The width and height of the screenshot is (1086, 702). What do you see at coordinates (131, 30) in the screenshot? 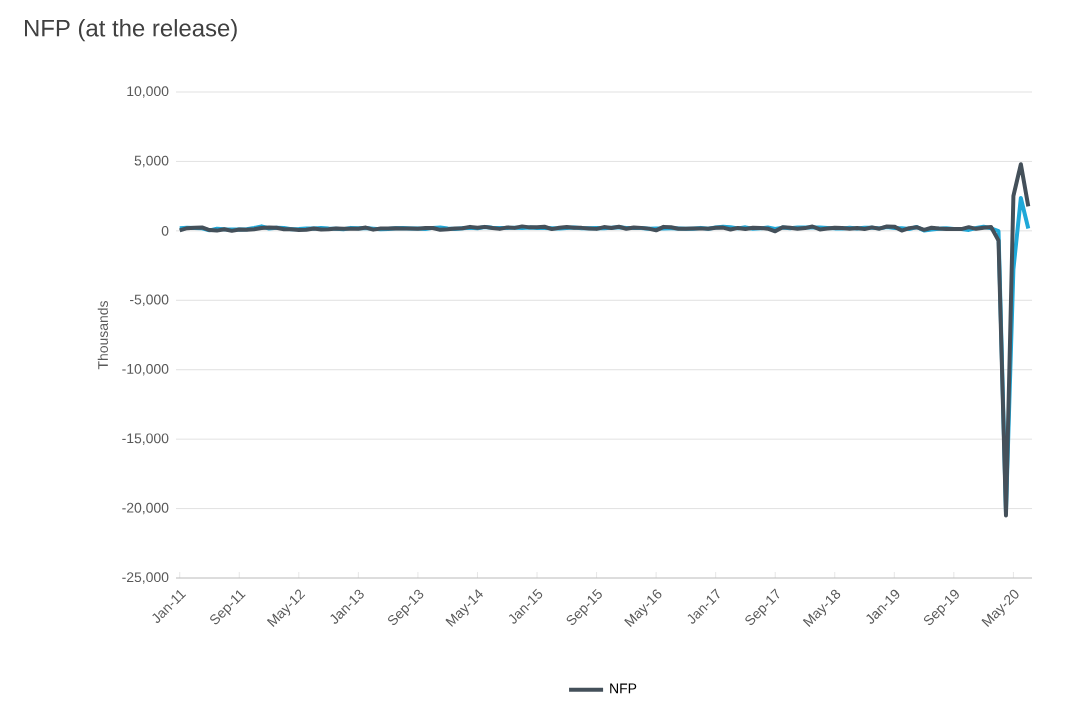
I see `chart-title: NFP (at the release)` at bounding box center [131, 30].